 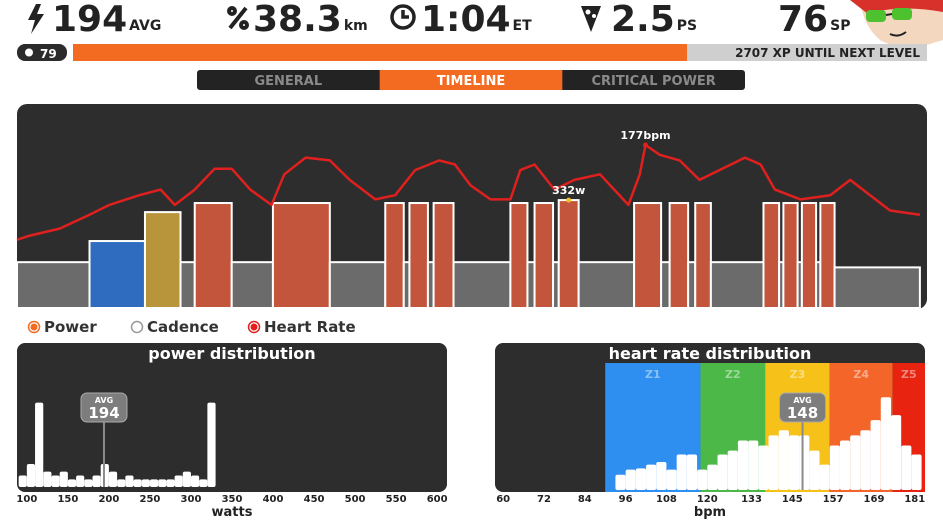 What do you see at coordinates (710, 353) in the screenshot?
I see `histogram-title: heart rate distribution` at bounding box center [710, 353].